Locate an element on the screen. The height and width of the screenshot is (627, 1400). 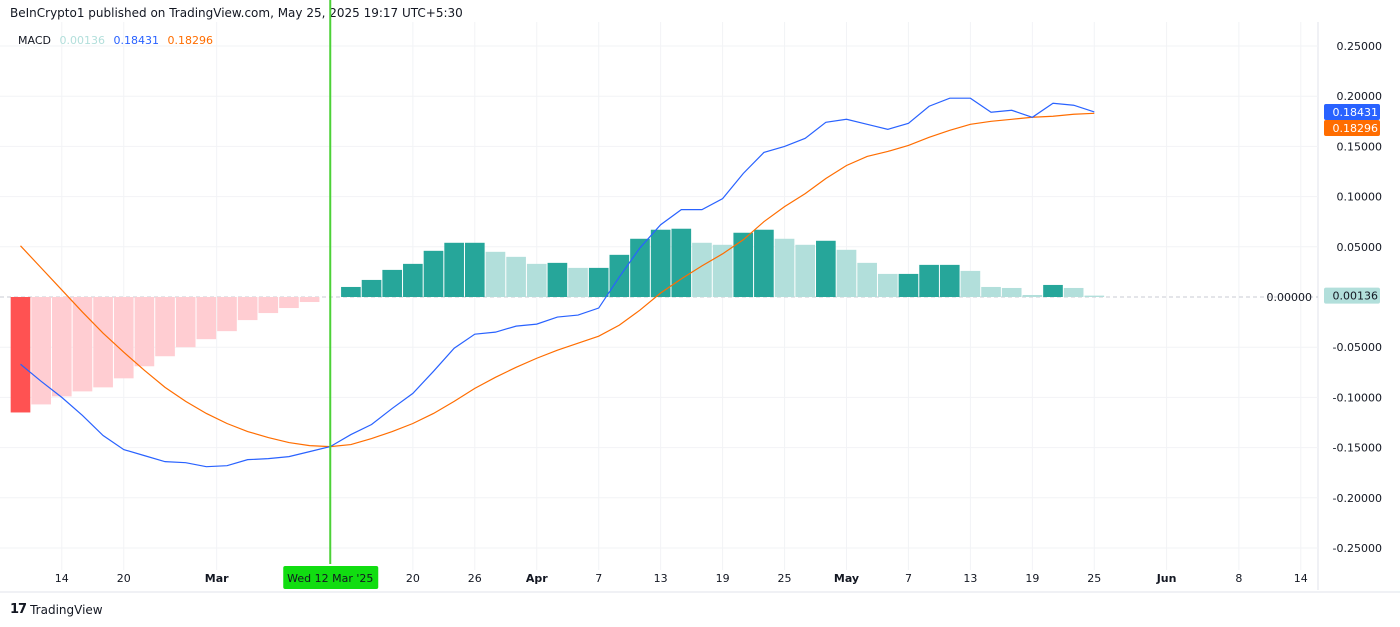
y-tick-label: 0.05000 is located at coordinates (1360, 247).